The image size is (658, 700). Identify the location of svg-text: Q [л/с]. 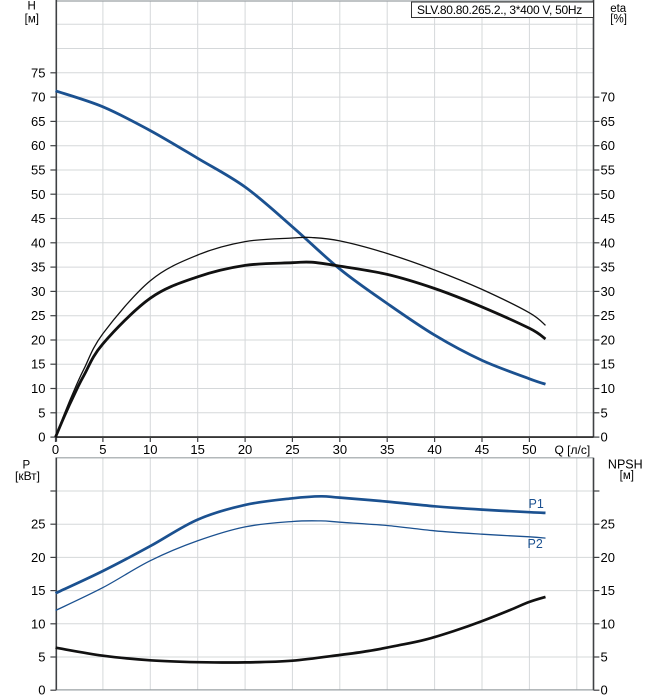
(573, 450).